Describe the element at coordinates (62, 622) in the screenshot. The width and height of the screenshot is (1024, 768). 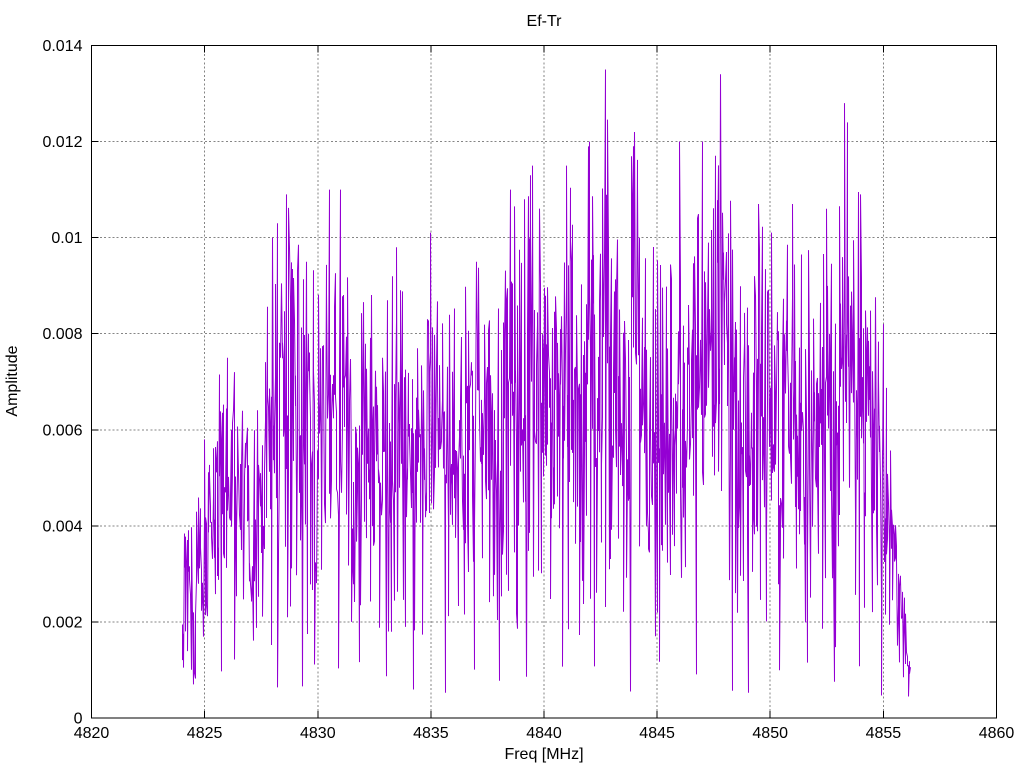
I see `svg-text: 0.002` at that location.